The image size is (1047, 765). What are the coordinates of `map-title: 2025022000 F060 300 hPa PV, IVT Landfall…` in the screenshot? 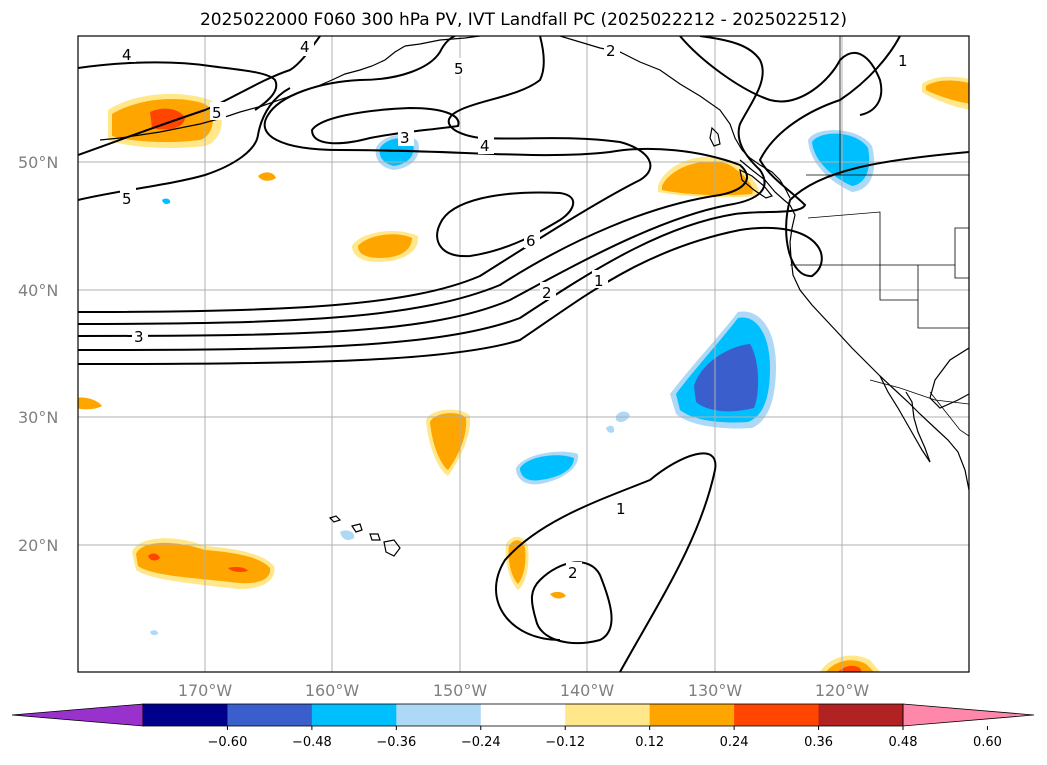 It's located at (523, 20).